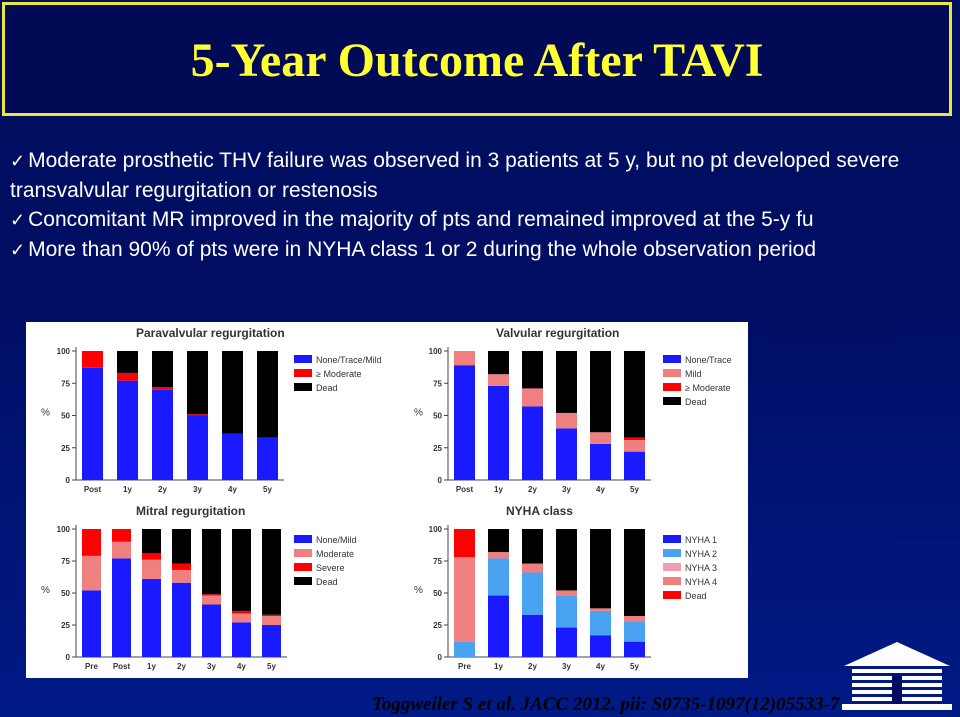 The image size is (960, 717). I want to click on institution-logo-icon, so click(897, 676).